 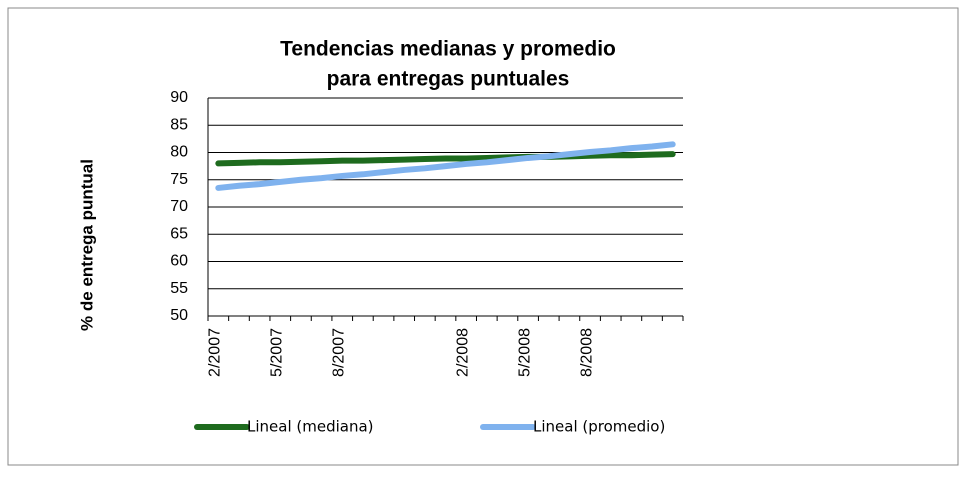 I want to click on y-tick-label: 85, so click(x=179, y=124).